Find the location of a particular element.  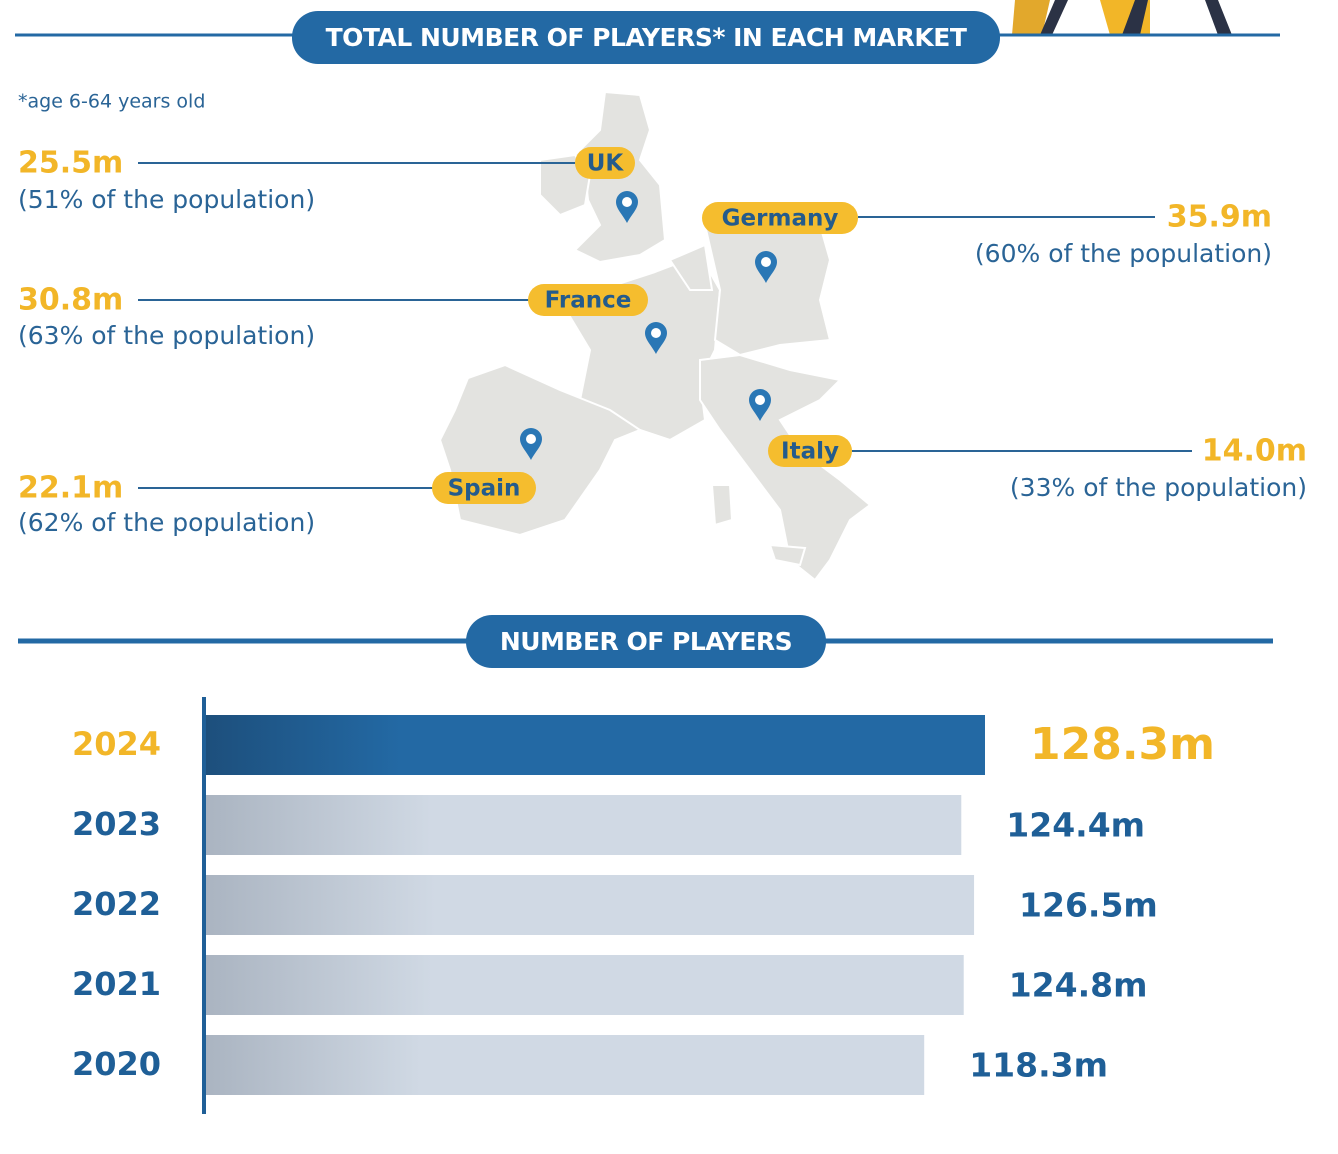

market-name: Germany is located at coordinates (780, 219).